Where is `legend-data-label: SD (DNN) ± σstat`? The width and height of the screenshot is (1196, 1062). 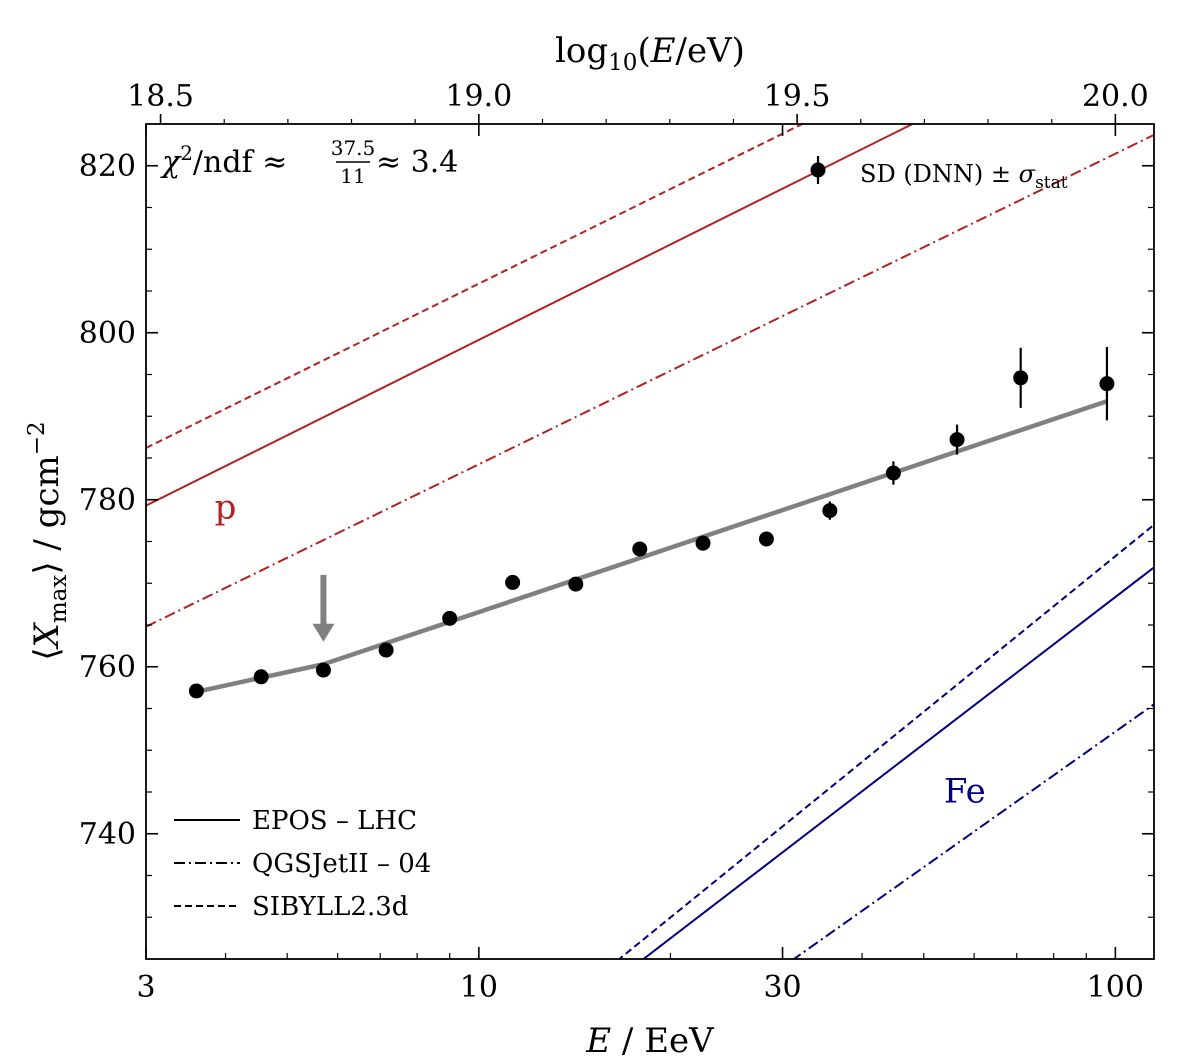 legend-data-label: SD (DNN) ± σstat is located at coordinates (964, 176).